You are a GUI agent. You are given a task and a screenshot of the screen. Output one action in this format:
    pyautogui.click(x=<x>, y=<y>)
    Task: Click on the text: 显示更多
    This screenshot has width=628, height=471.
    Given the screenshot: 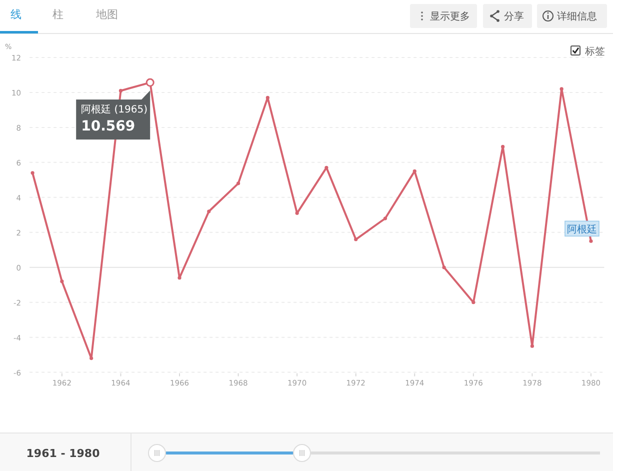 What is the action you would take?
    pyautogui.click(x=450, y=16)
    